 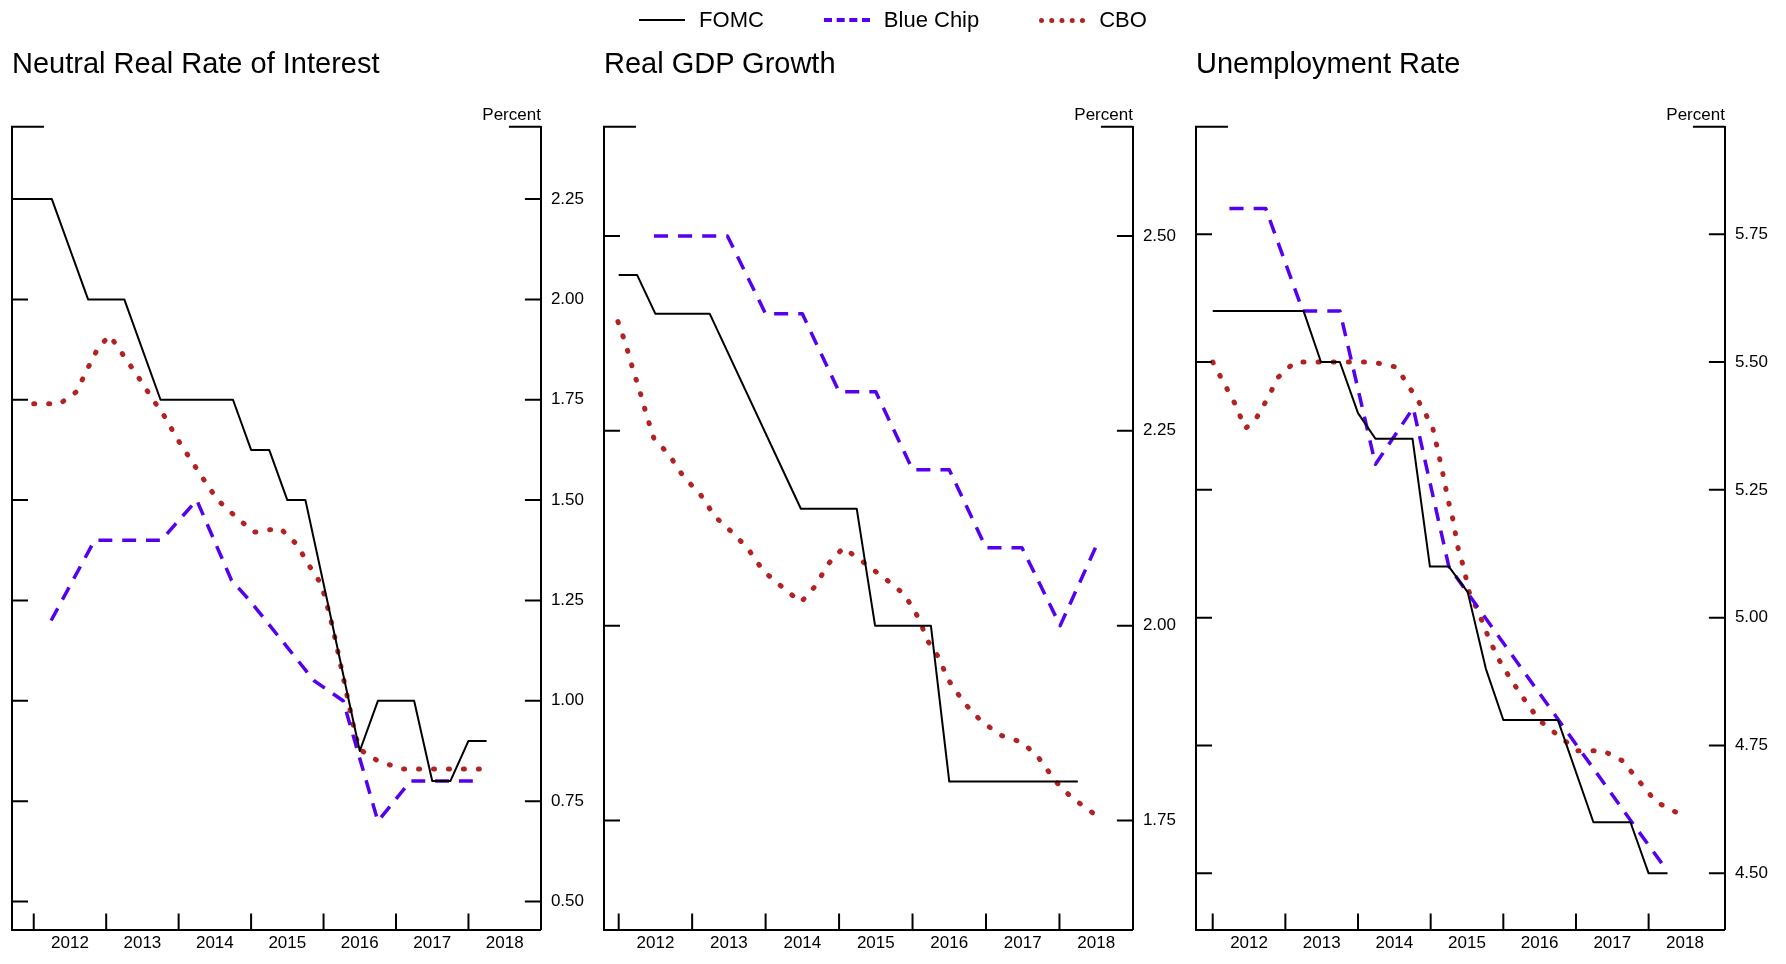 What do you see at coordinates (567, 800) in the screenshot?
I see `y-tick-label: 0.75` at bounding box center [567, 800].